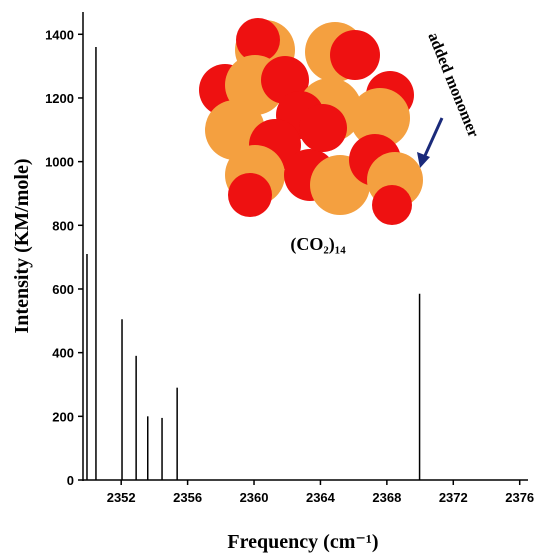 Image resolution: width=543 pixels, height=558 pixels. Describe the element at coordinates (121, 497) in the screenshot. I see `x-tick-label: 2352` at that location.